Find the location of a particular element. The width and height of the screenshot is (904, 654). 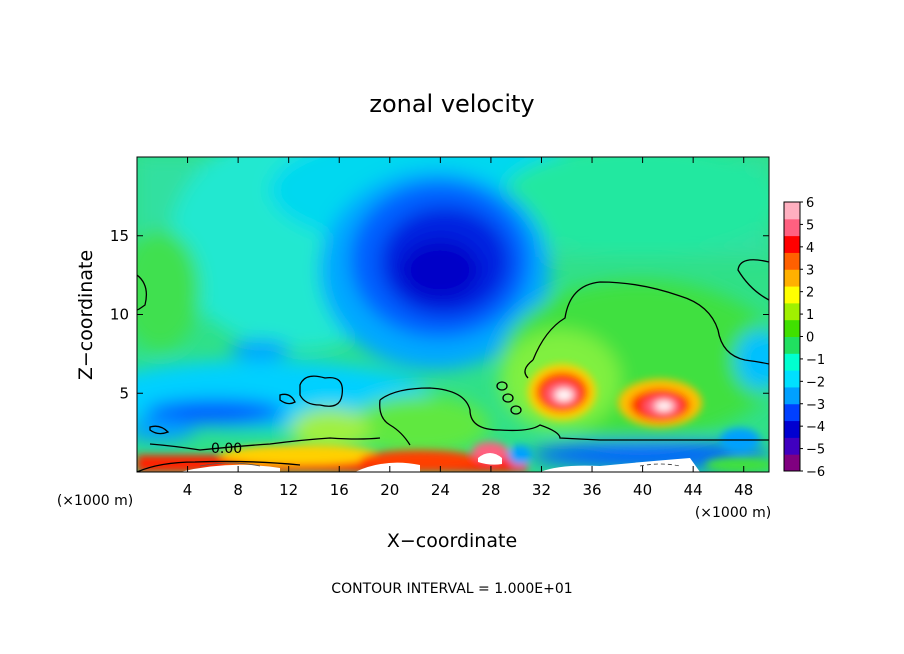

chart-title: zonal velocity is located at coordinates (451, 104).